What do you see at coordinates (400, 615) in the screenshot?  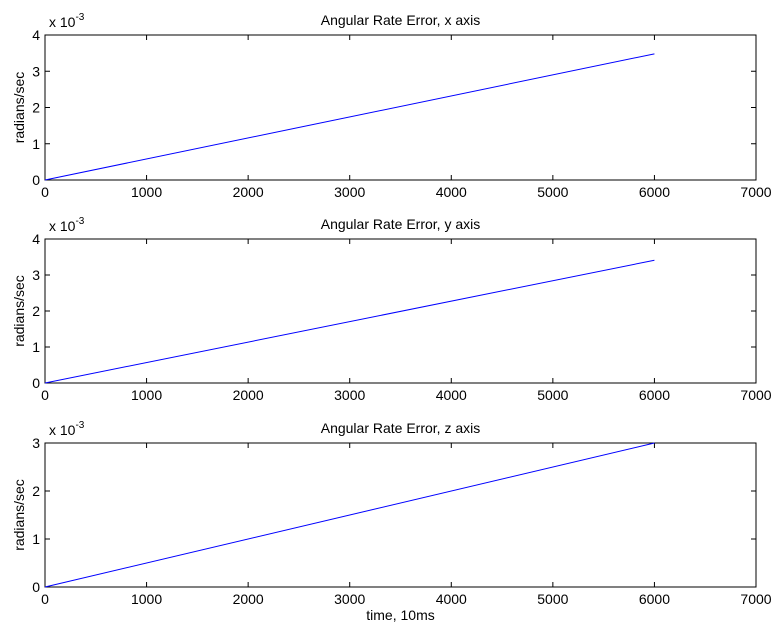 I see `x-axis-label: time, 10ms` at bounding box center [400, 615].